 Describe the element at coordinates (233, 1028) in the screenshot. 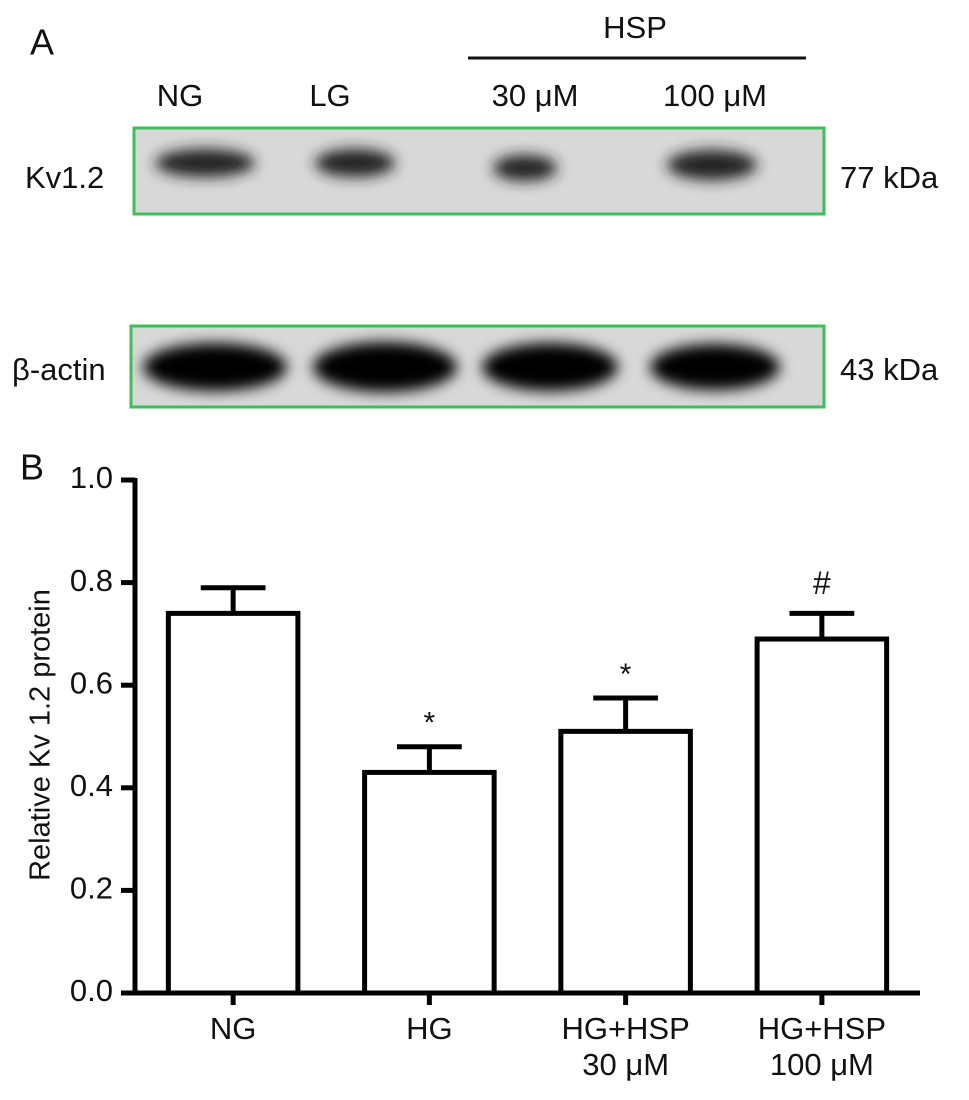

I see `x-tick-label: NG` at that location.